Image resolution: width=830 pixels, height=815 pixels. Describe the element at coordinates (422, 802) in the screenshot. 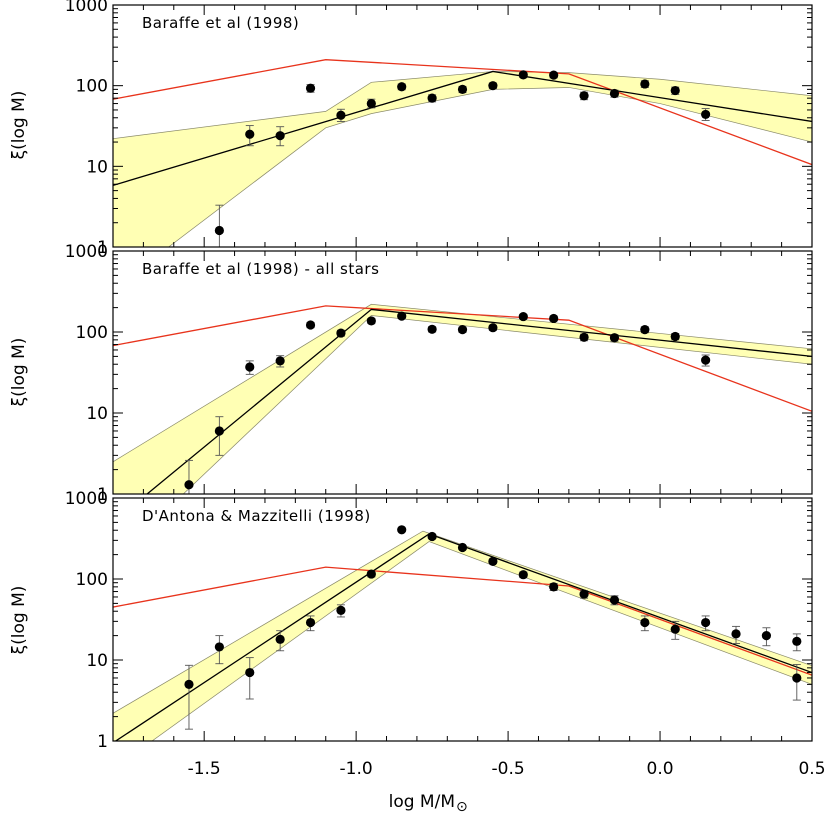

I see `x-axis-label: log M/M` at that location.